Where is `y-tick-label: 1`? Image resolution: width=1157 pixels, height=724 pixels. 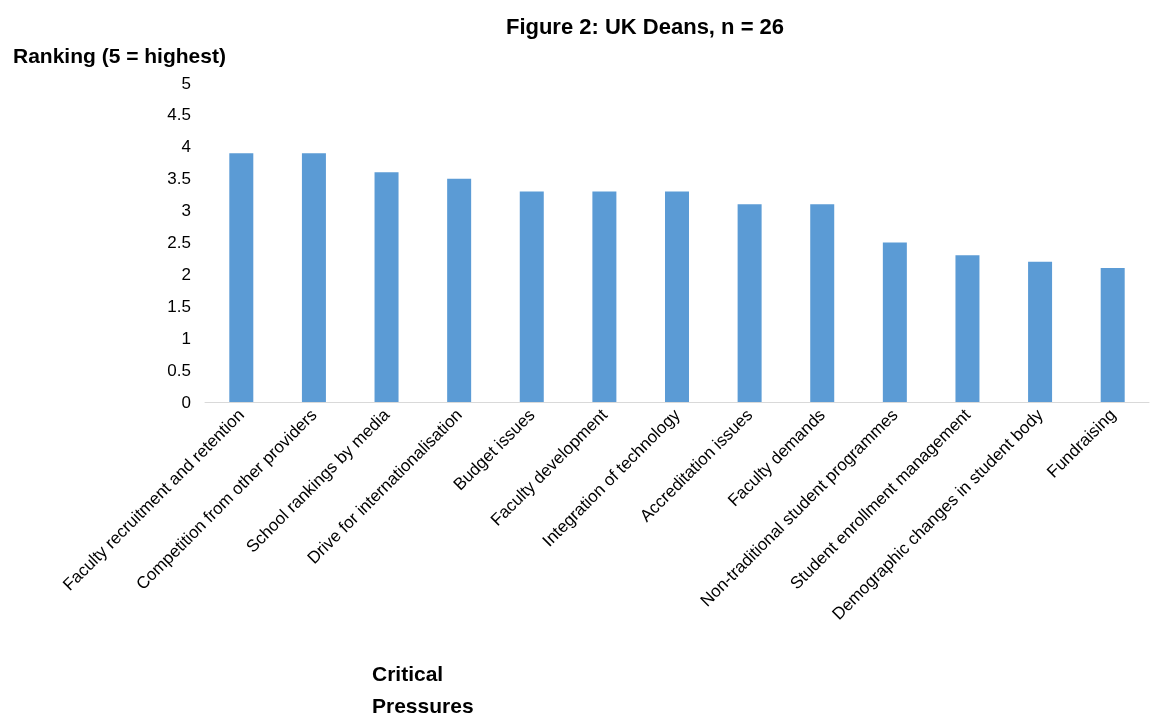 y-tick-label: 1 is located at coordinates (186, 338).